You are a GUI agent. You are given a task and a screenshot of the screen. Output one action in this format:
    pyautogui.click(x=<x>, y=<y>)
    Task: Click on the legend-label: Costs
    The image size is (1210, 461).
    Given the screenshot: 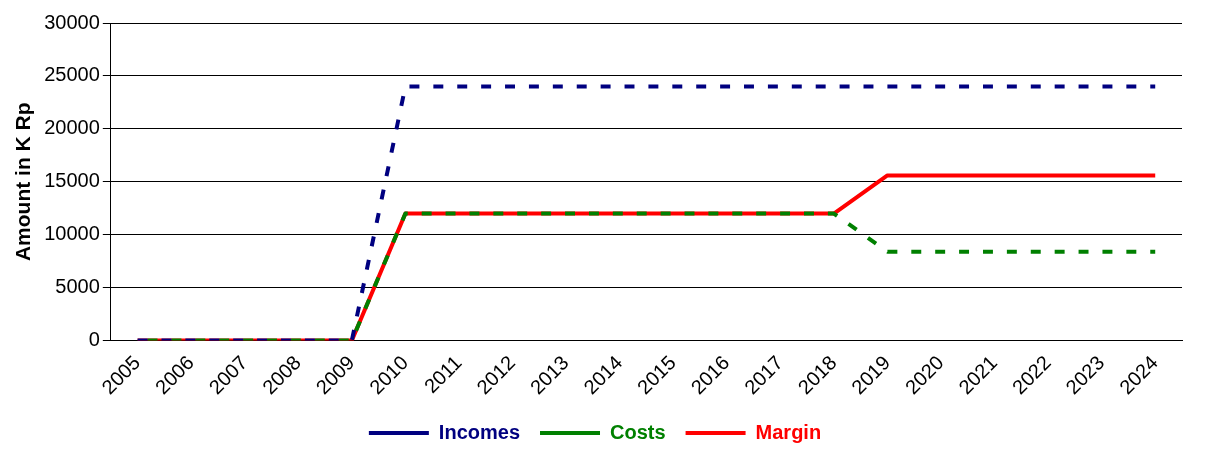 What is the action you would take?
    pyautogui.click(x=638, y=431)
    